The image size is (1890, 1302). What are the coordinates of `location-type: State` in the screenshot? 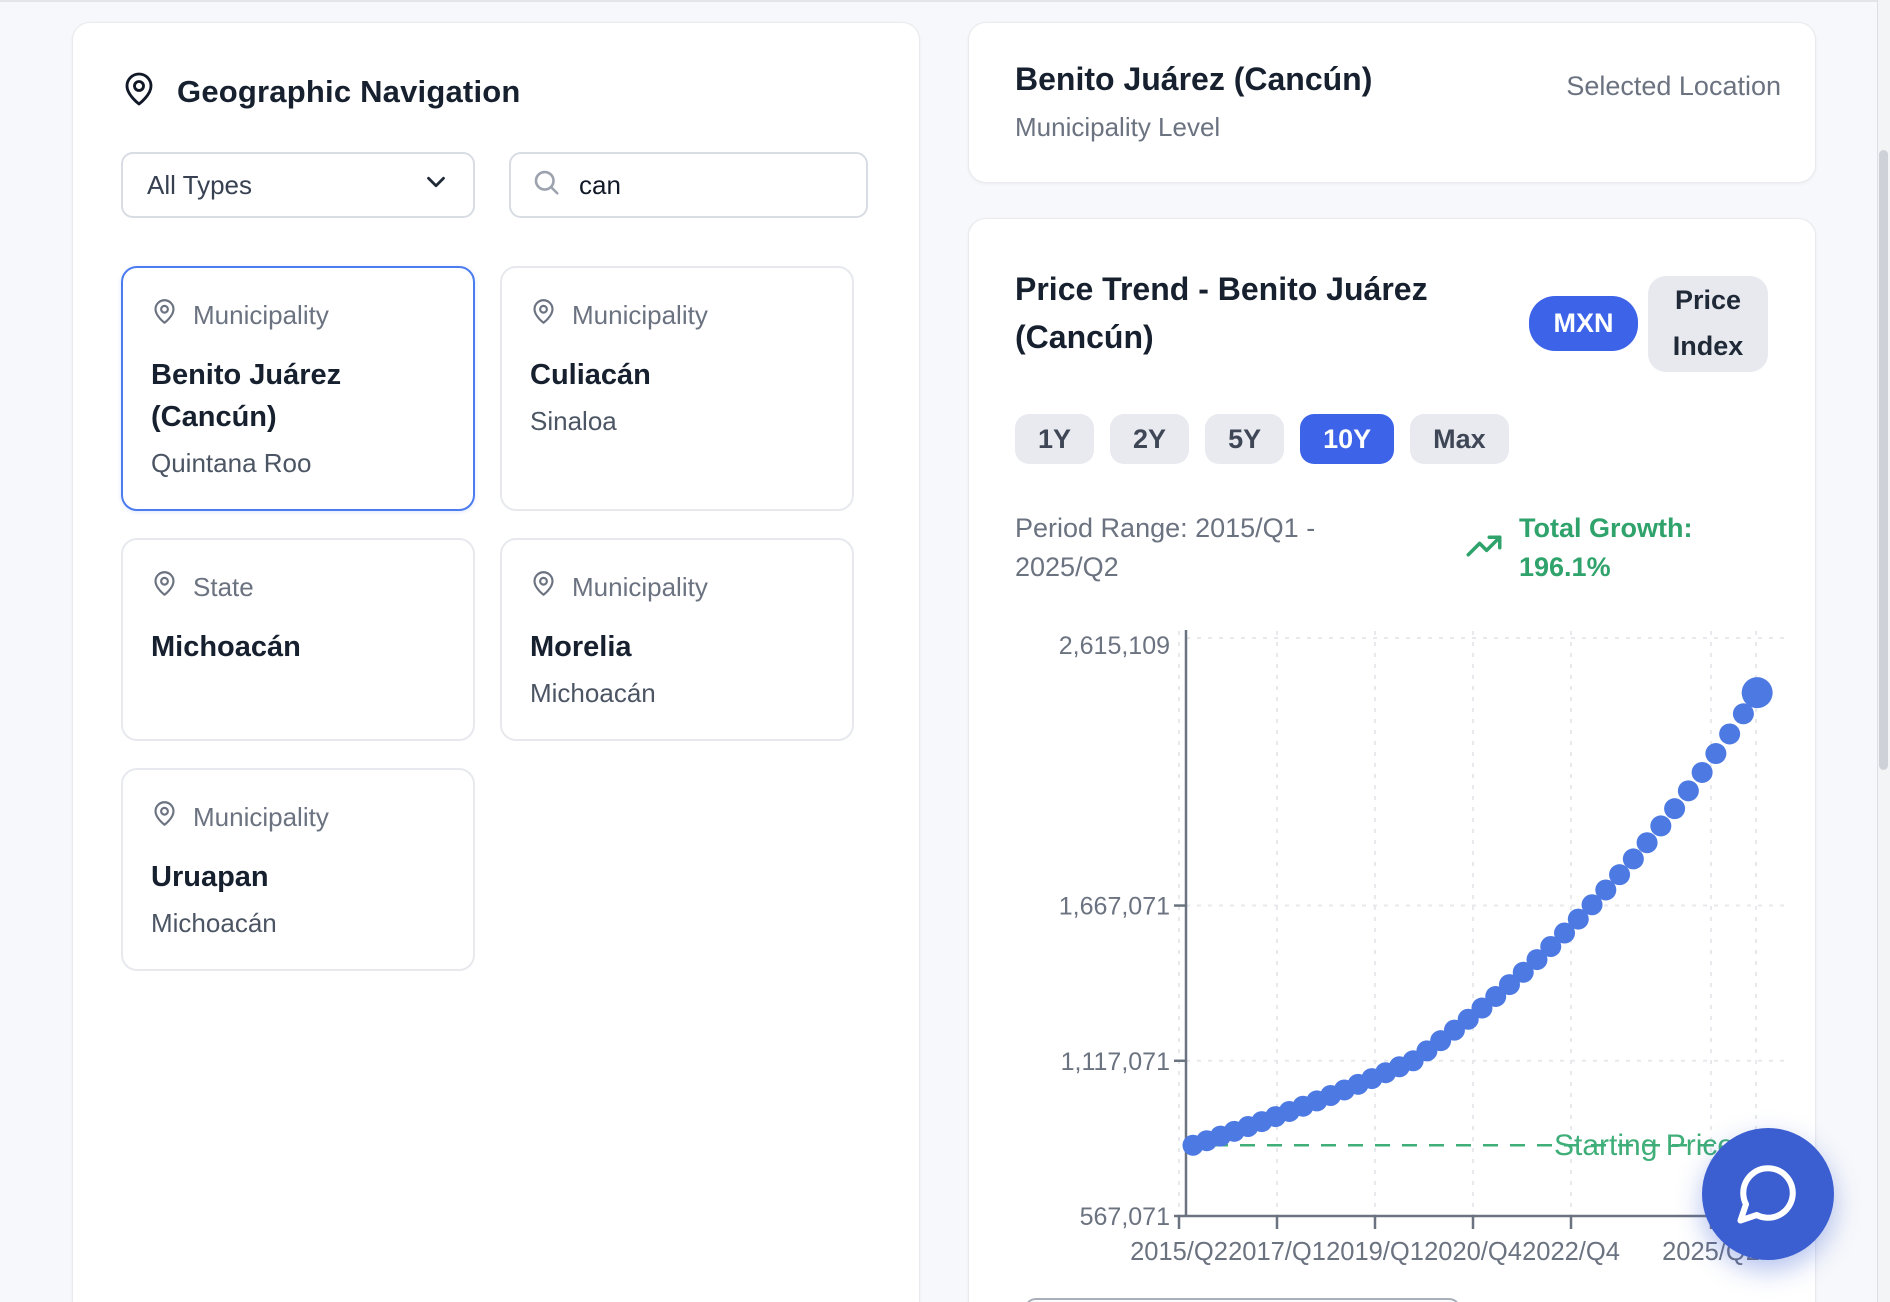 It's located at (223, 586).